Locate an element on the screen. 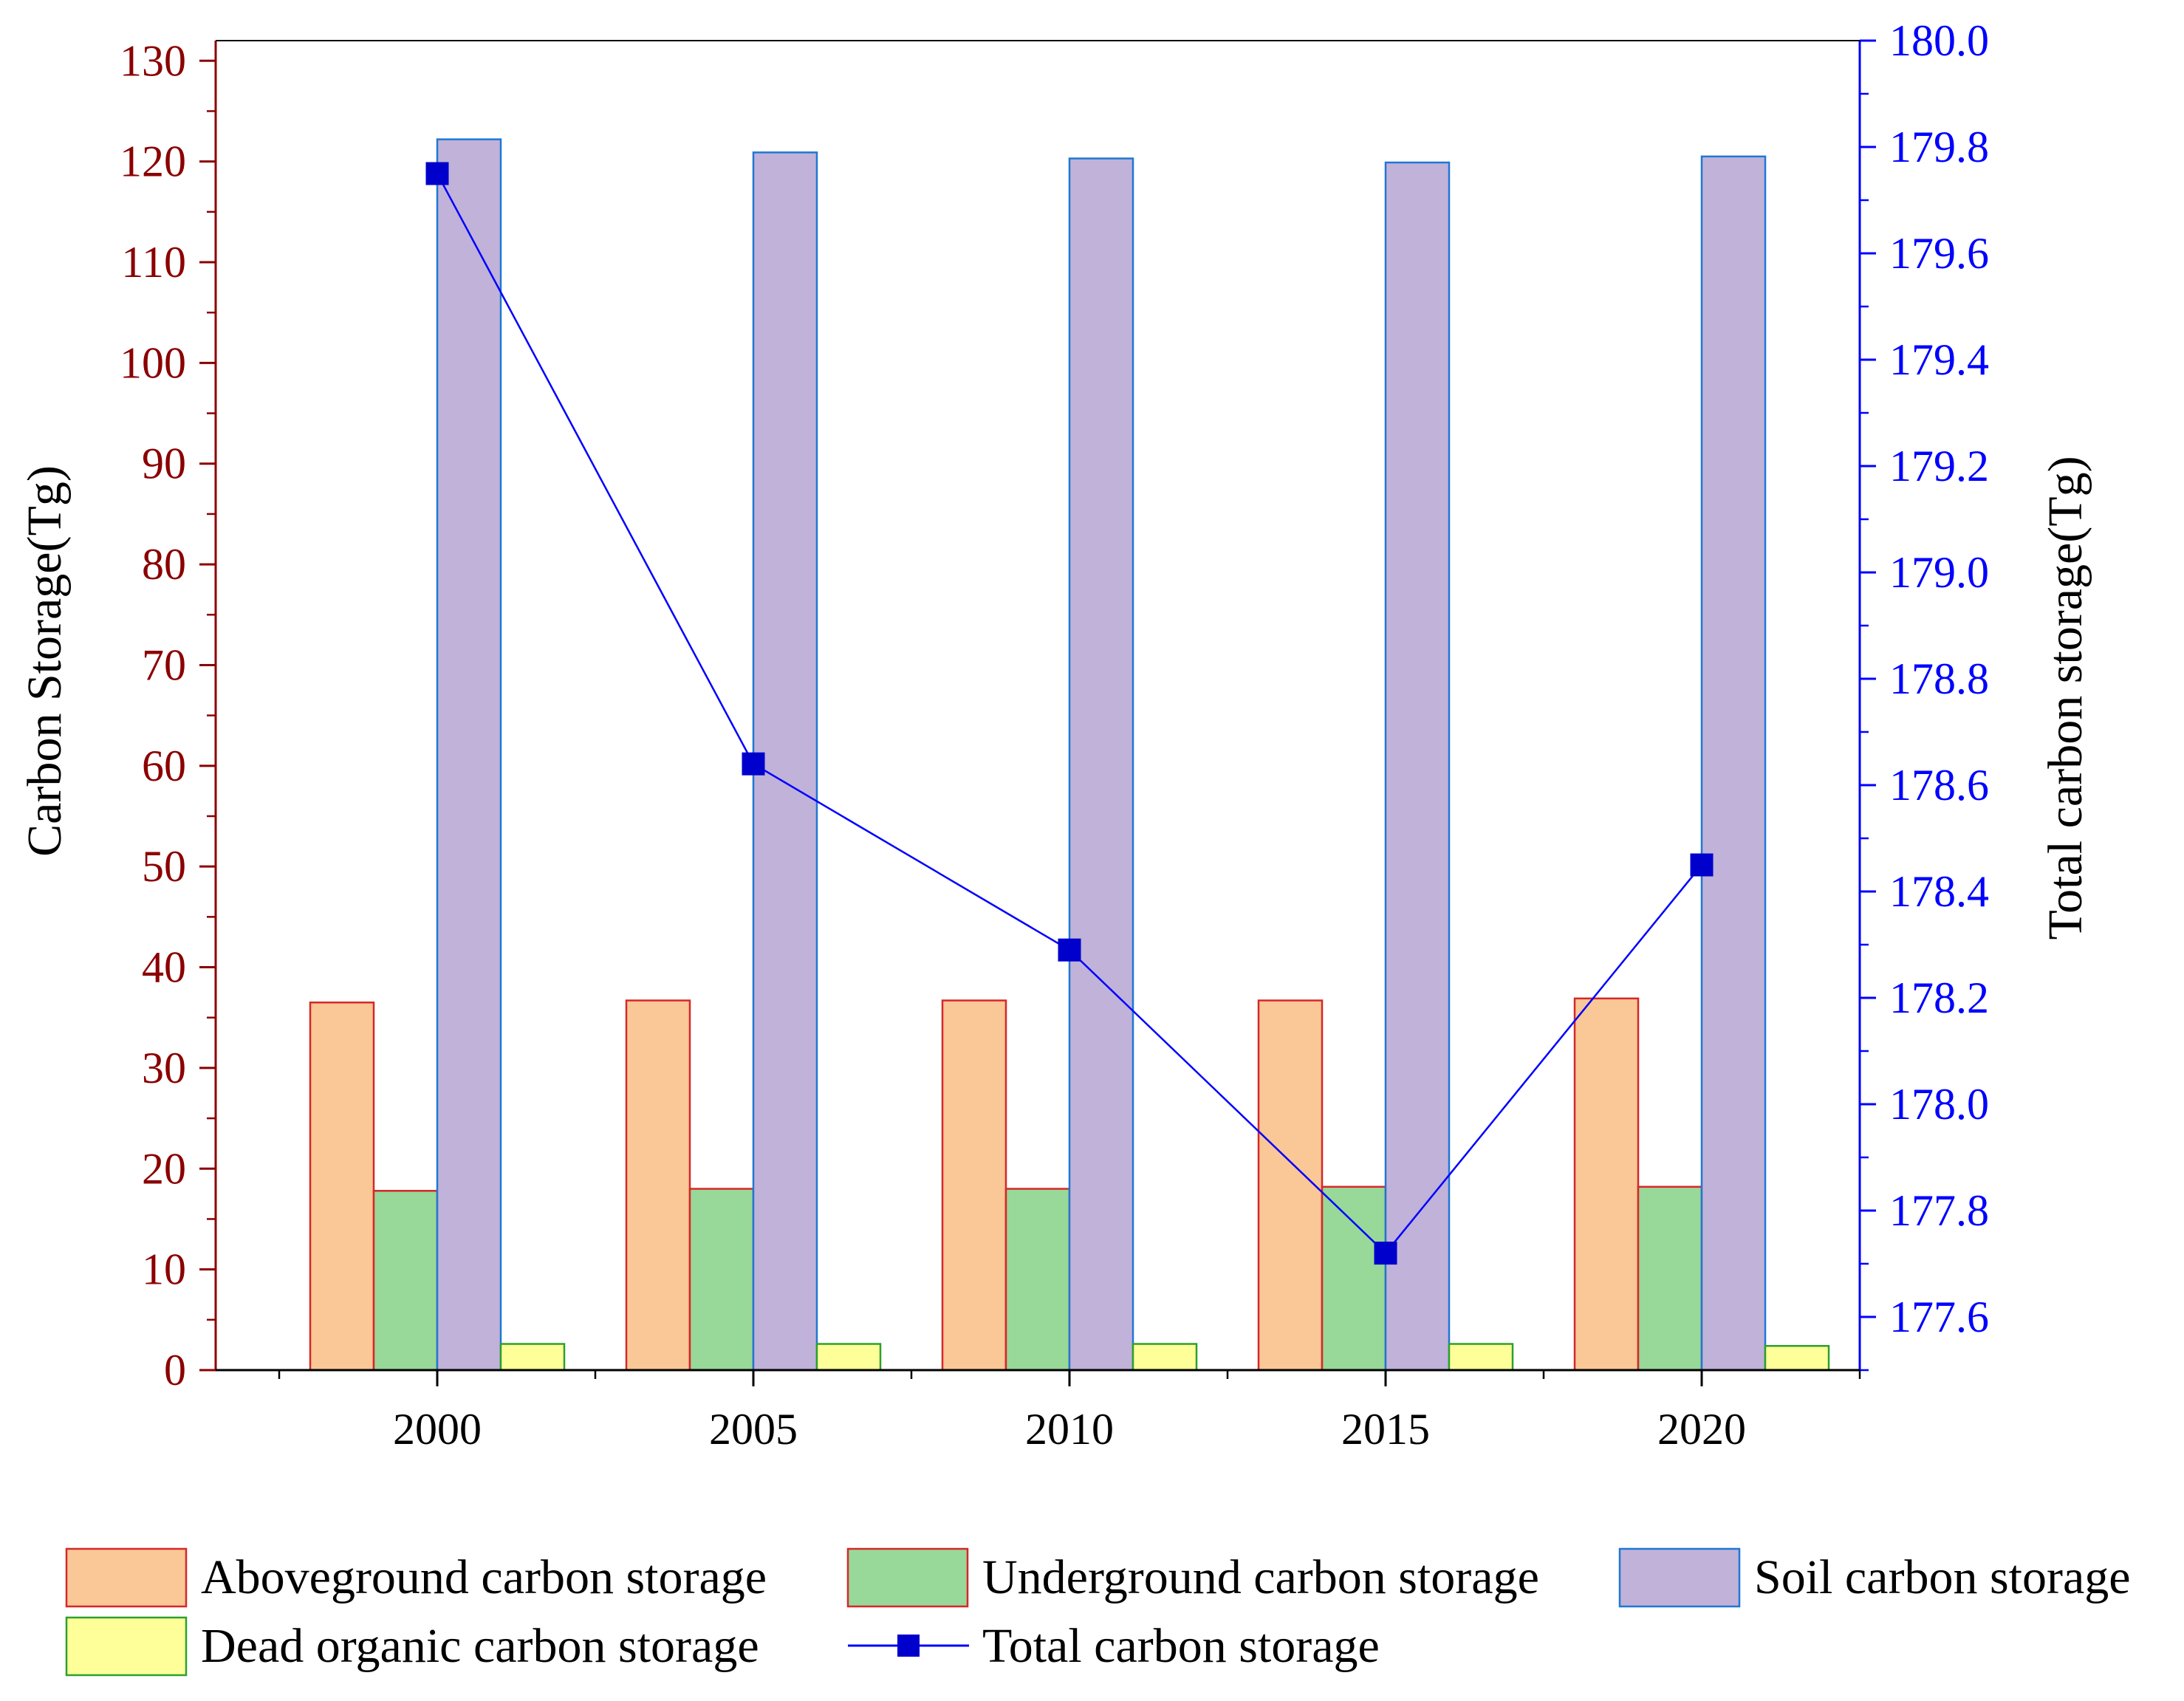  bar-aboveground-carbon-storage-2010 is located at coordinates (974, 1185).